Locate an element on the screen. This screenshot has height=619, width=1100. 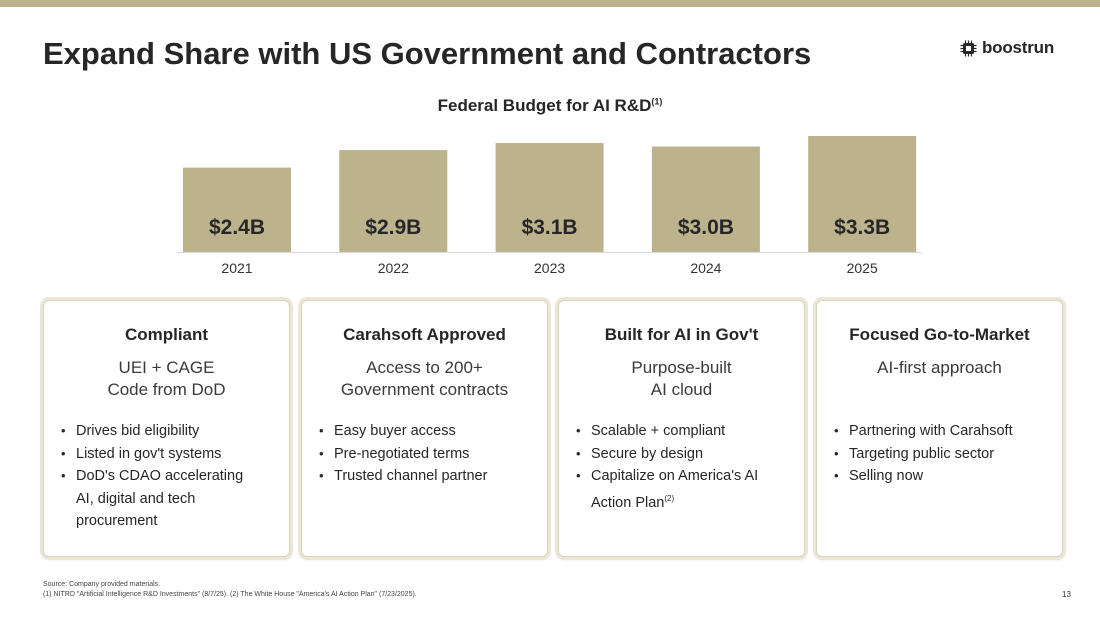
list-item: Scalable + compliant is located at coordinates (685, 431).